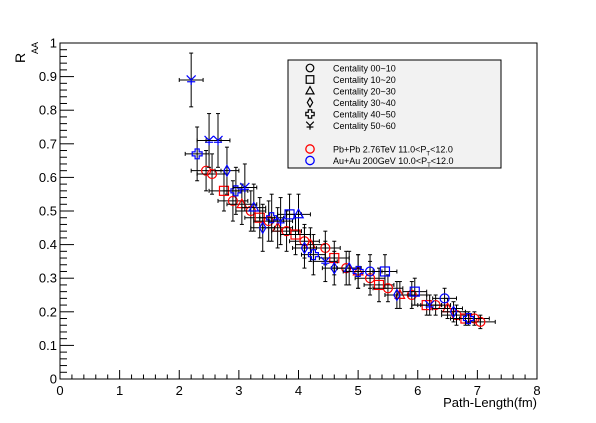 The height and width of the screenshot is (423, 596). Describe the element at coordinates (238, 390) in the screenshot. I see `x-tick-label: 3` at that location.